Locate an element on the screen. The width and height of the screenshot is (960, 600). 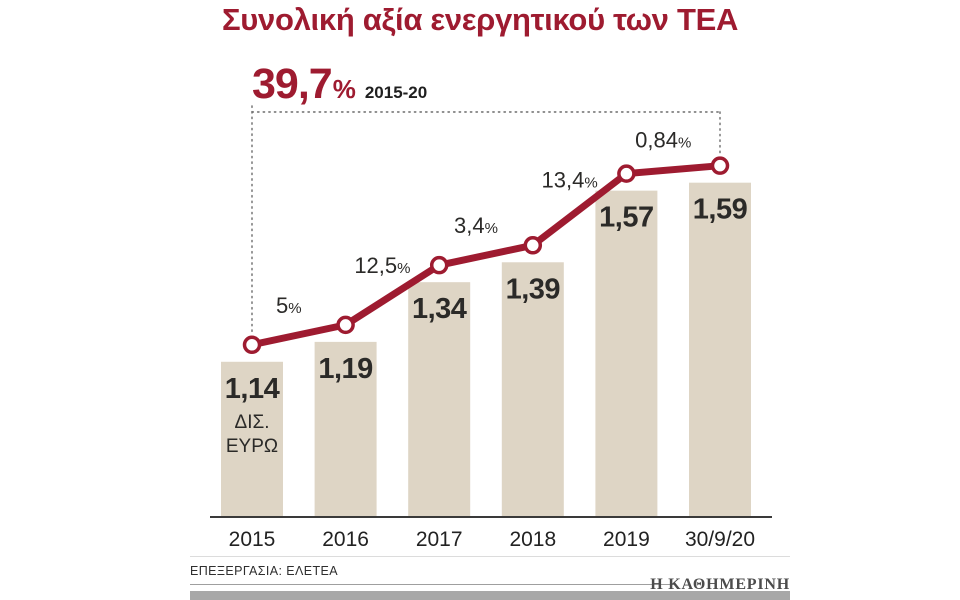
total-growth-period: 2015-20 is located at coordinates (396, 92).